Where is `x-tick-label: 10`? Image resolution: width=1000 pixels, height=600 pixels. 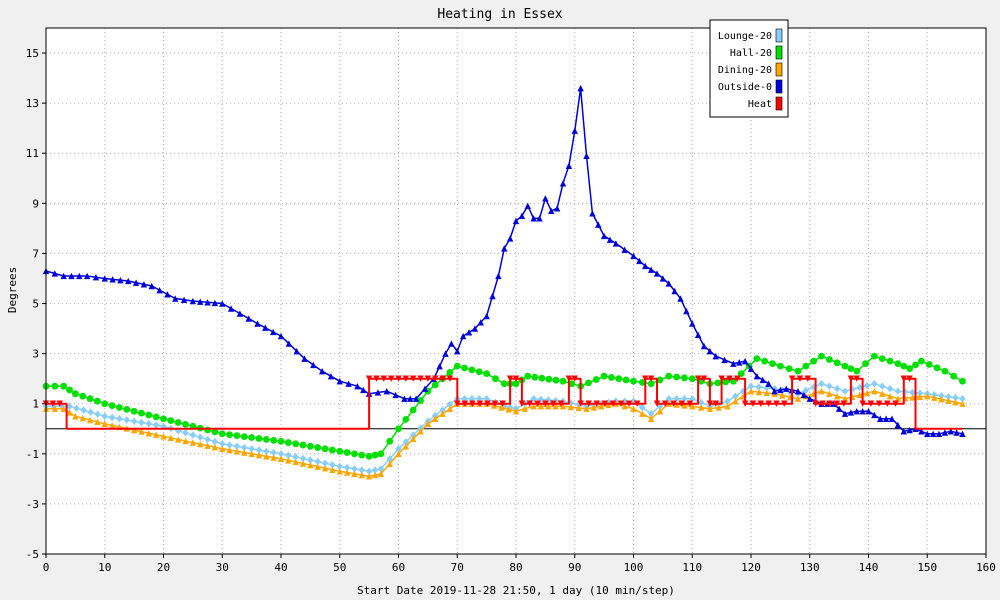 x-tick-label: 10 is located at coordinates (104, 567).